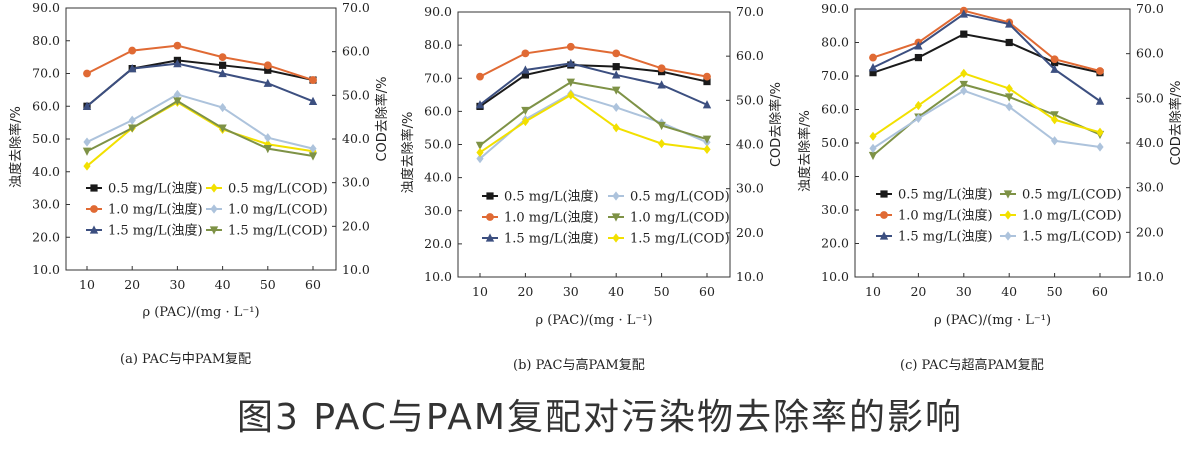 The height and width of the screenshot is (450, 1200). I want to click on caption-a: (a) PAC与中PAM复配, so click(186, 359).